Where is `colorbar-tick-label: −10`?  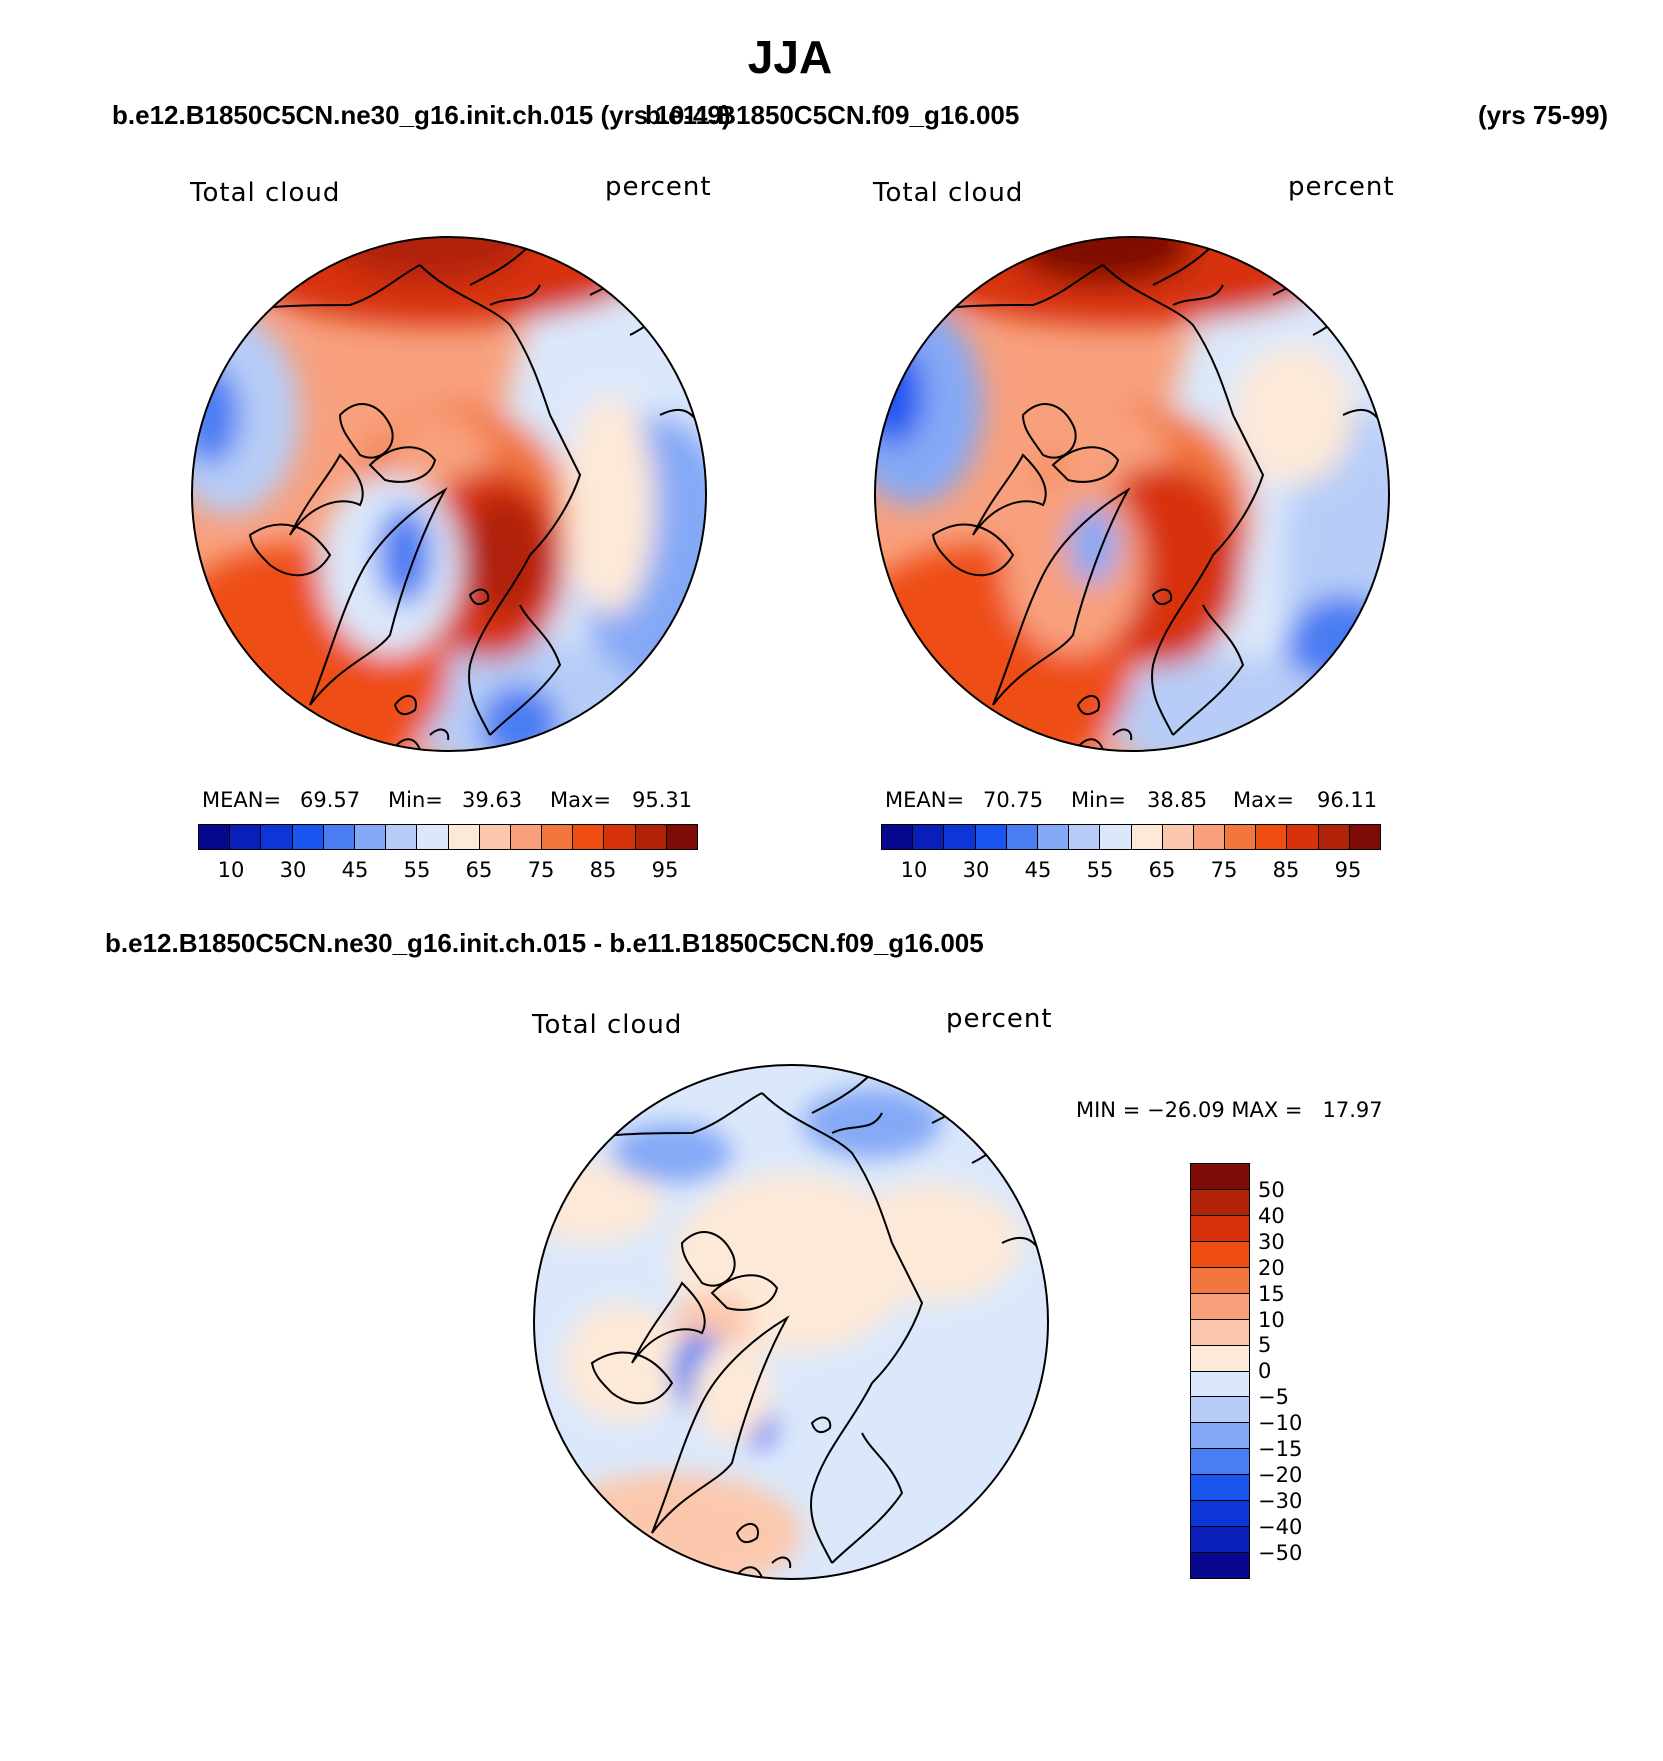
colorbar-tick-label: −10 is located at coordinates (1280, 1423).